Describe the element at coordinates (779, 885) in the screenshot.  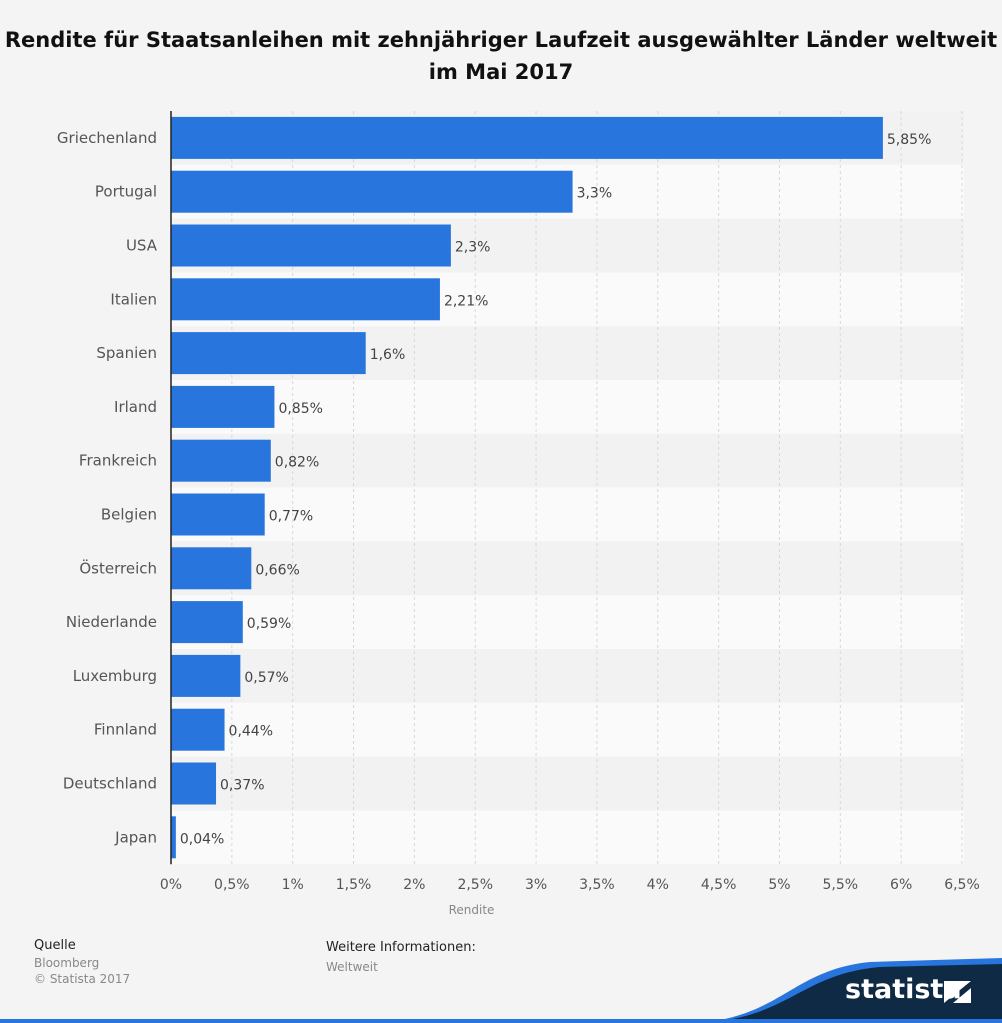
I see `x-tick-label: 5%` at that location.